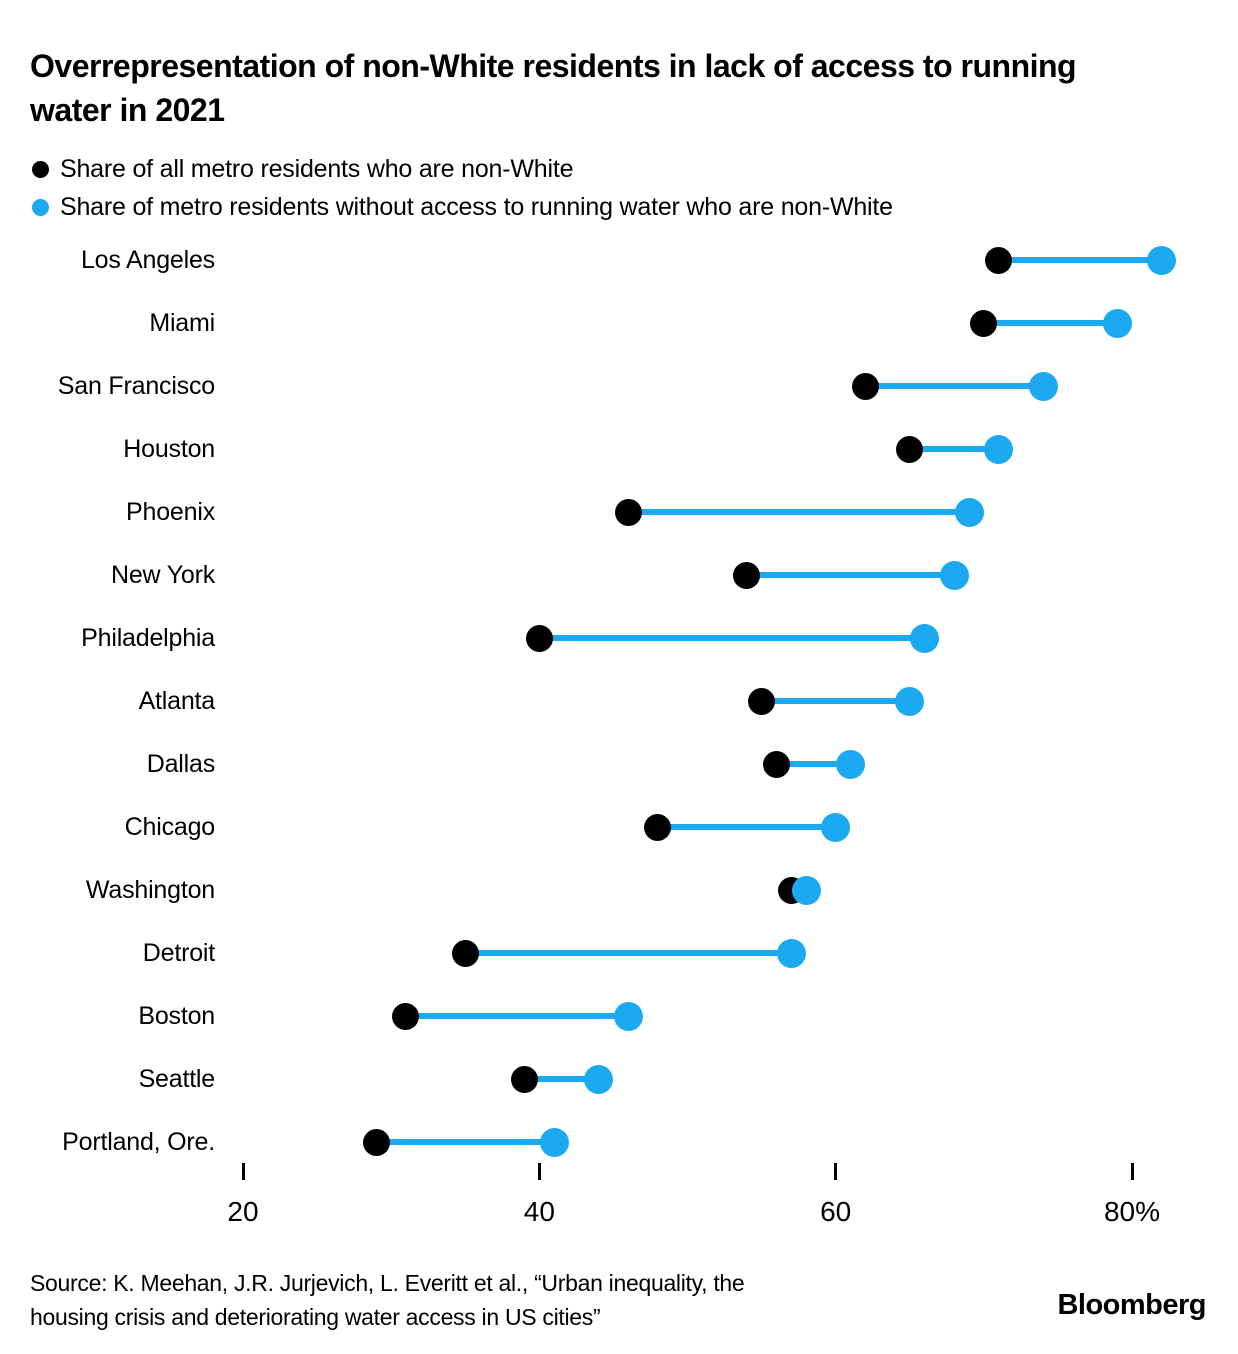 This screenshot has width=1238, height=1354. Describe the element at coordinates (1132, 1211) in the screenshot. I see `x-axis-tick-label-80: 80%` at that location.